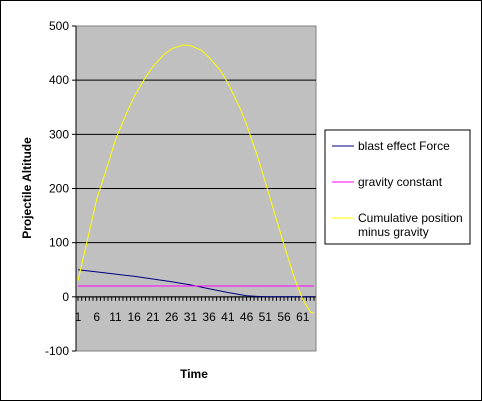  What do you see at coordinates (172, 317) in the screenshot?
I see `x-tick-label: 26` at bounding box center [172, 317].